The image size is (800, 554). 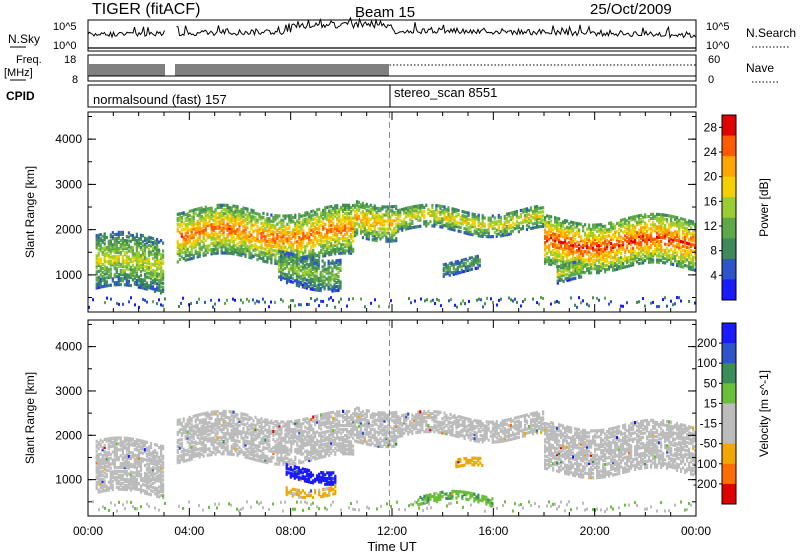 I want to click on cpid-label: CPID, so click(x=20, y=96).